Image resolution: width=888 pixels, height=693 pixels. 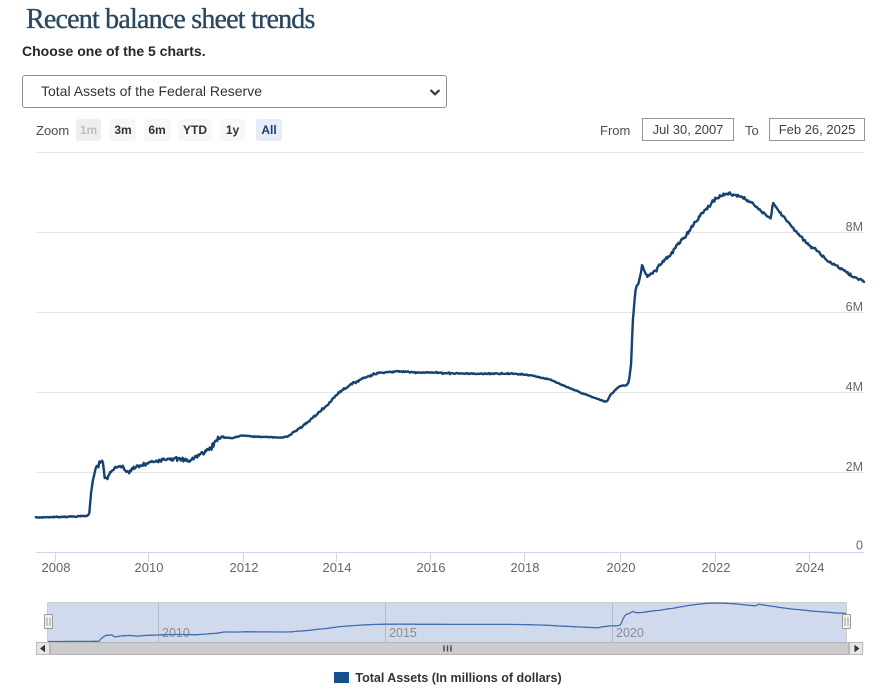 What do you see at coordinates (854, 227) in the screenshot?
I see `svg-text: 8M` at bounding box center [854, 227].